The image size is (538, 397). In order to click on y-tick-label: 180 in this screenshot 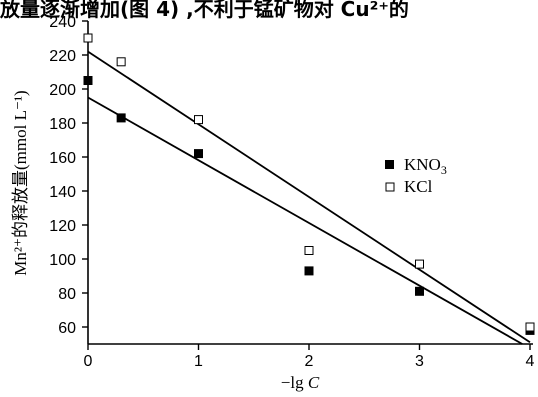, I will do `click(62, 124)`.